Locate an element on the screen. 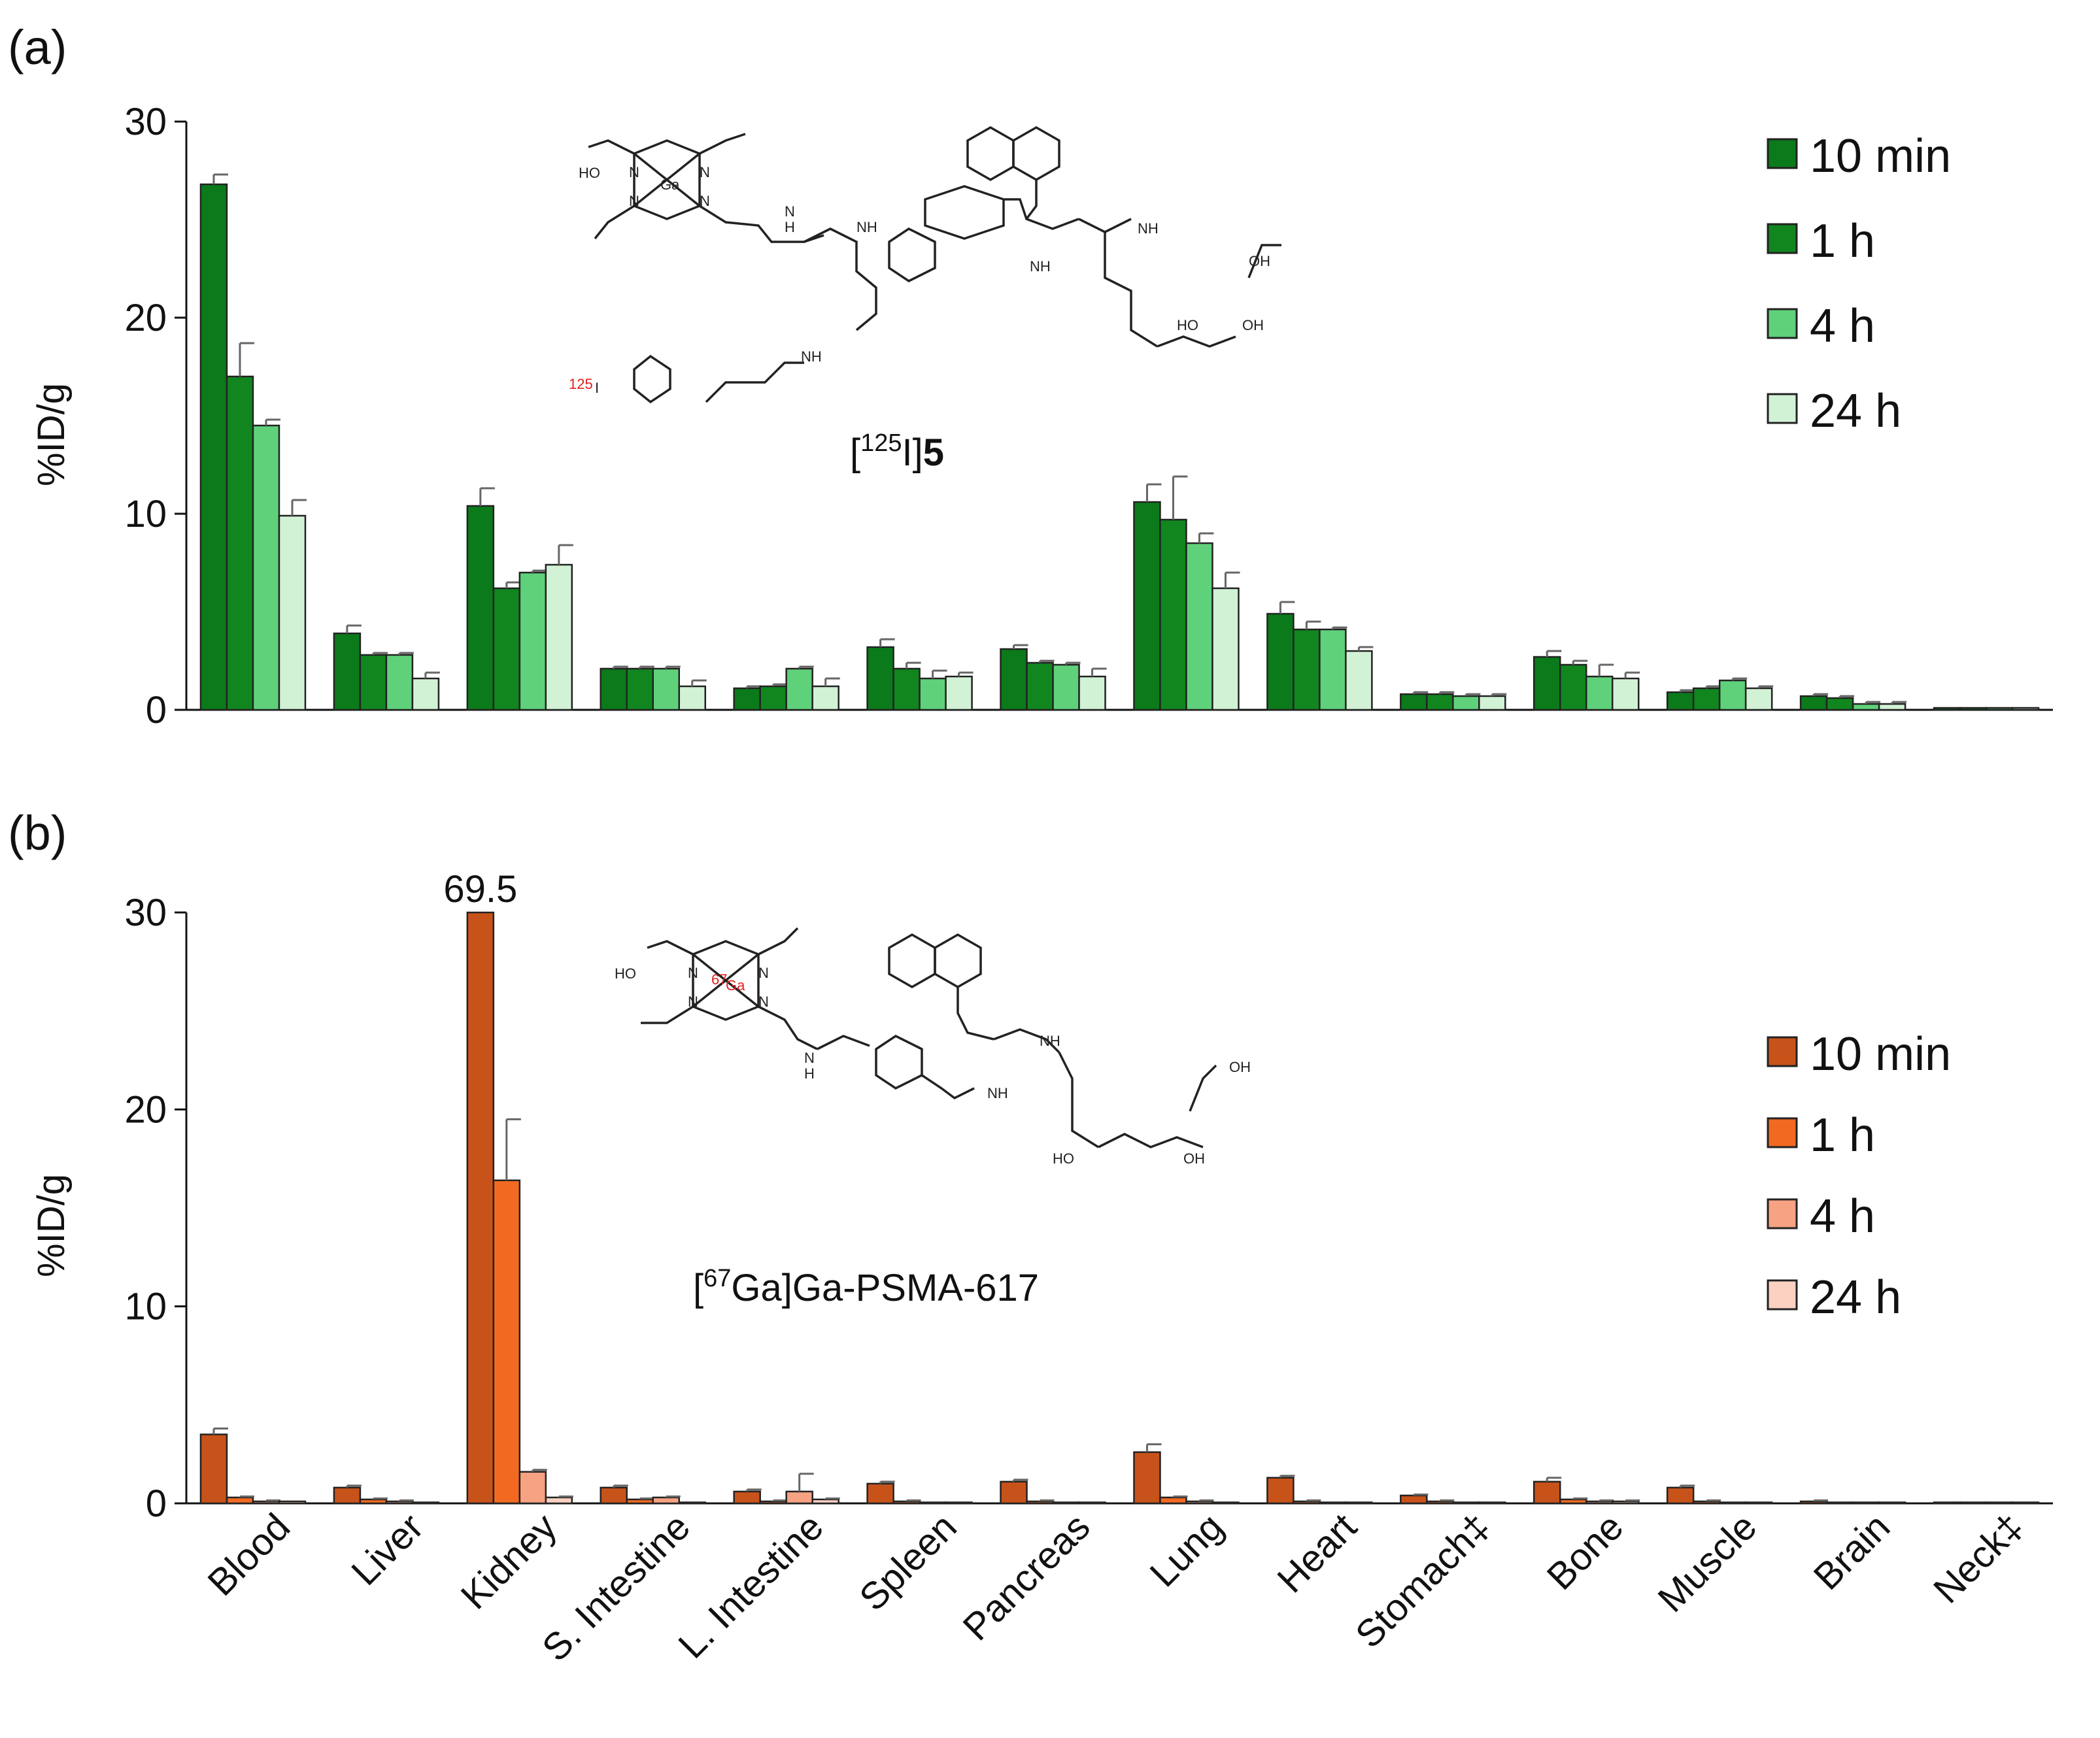 This screenshot has width=2100, height=1738. svg-text: I is located at coordinates (597, 388).